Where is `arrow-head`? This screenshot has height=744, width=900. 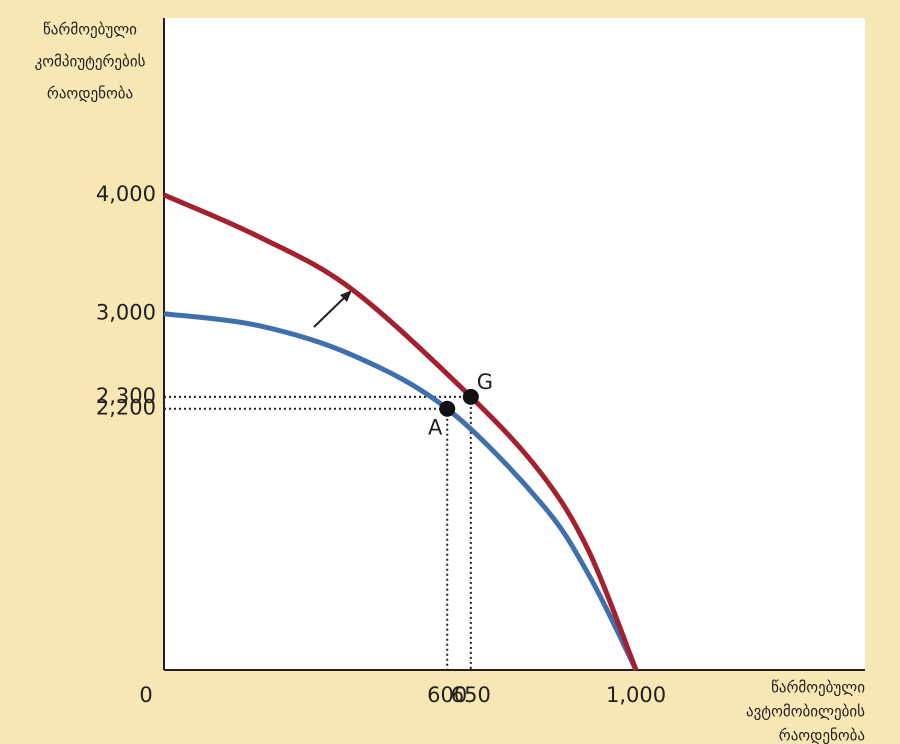
arrow-head is located at coordinates (346, 296).